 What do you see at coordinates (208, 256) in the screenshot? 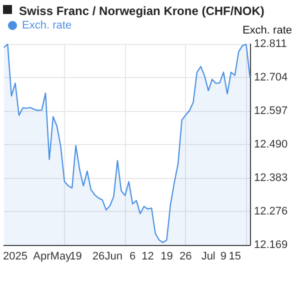
I see `x-tick-label: Jul` at bounding box center [208, 256].